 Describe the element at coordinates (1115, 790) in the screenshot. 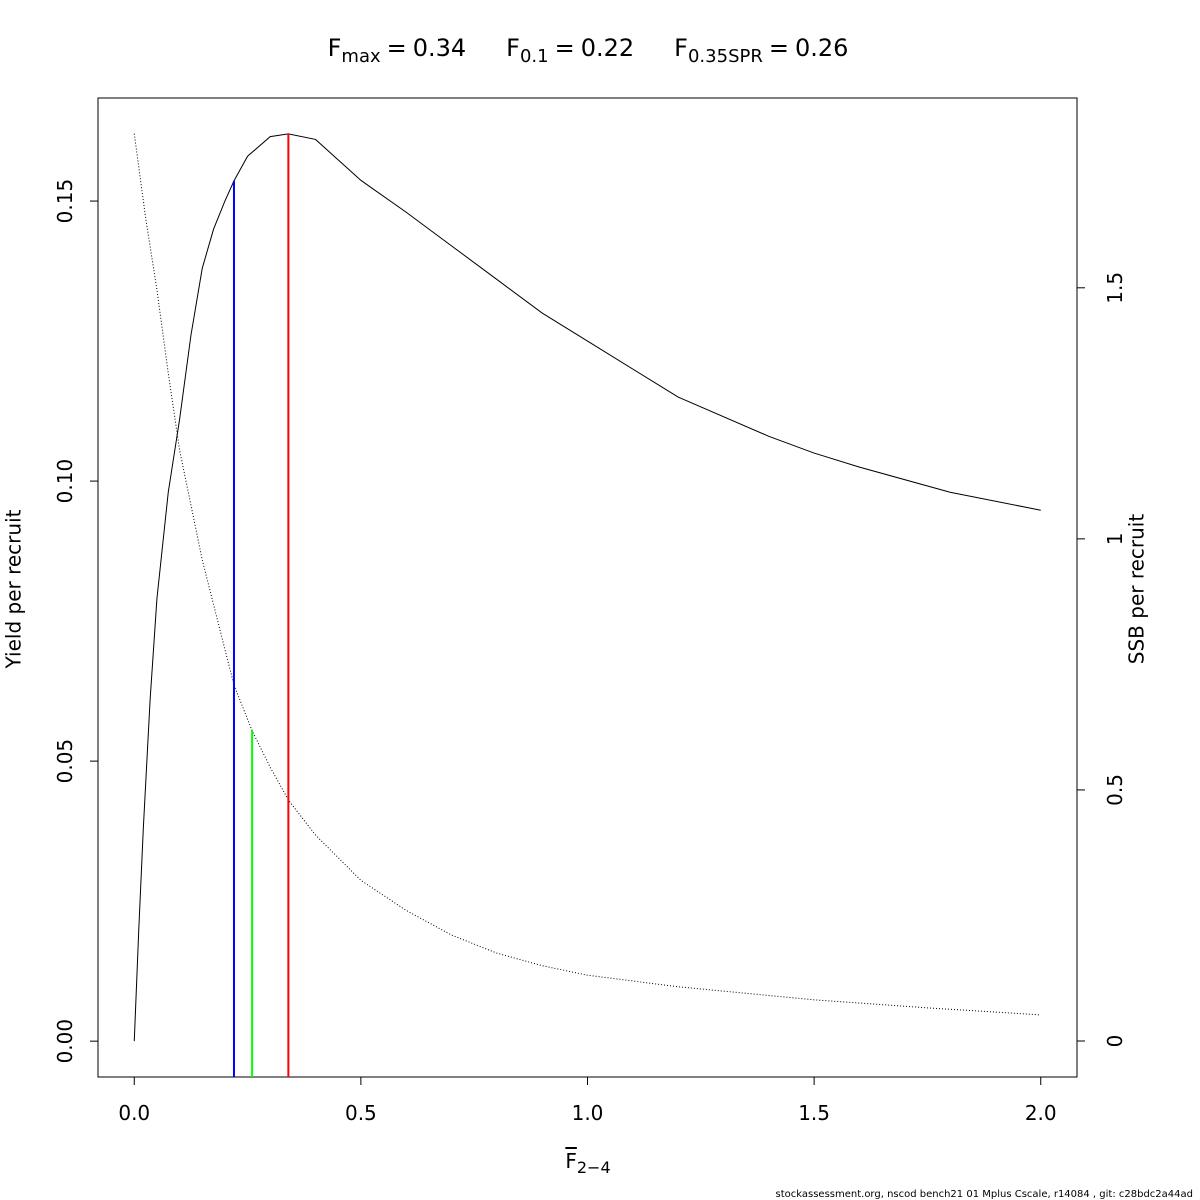

I see `y2-tick-label: 0.5` at that location.